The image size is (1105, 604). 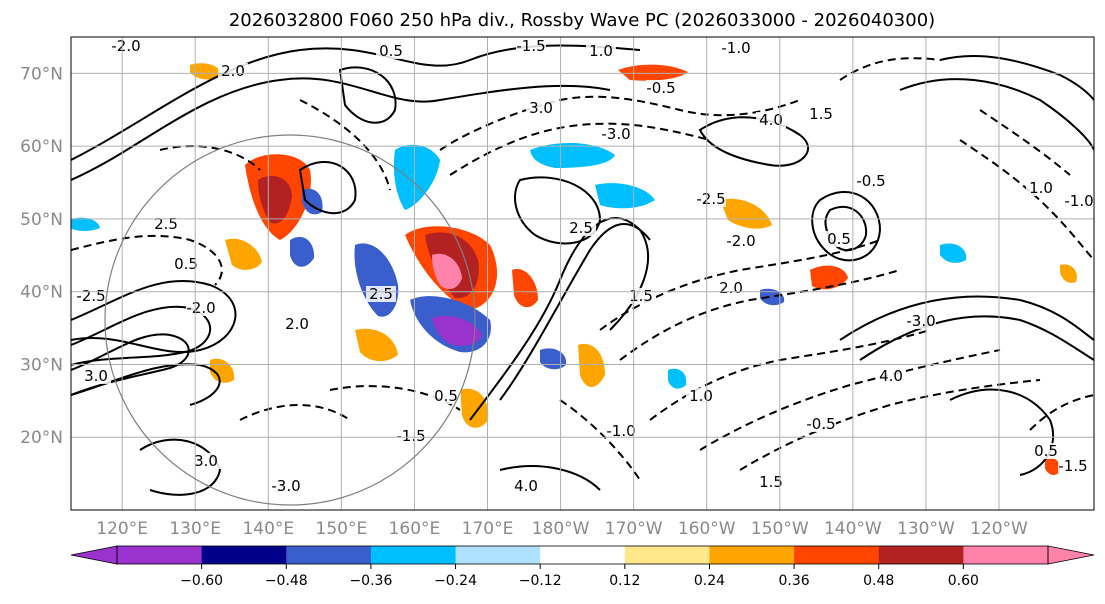 I want to click on lon-tick-label: 120°W, so click(x=999, y=529).